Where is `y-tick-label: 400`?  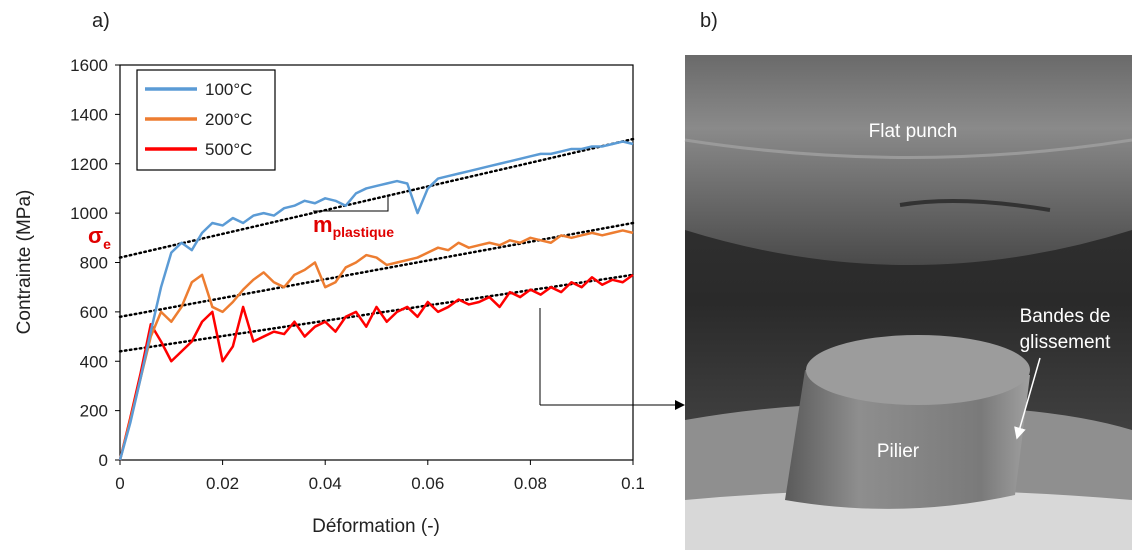 y-tick-label: 400 is located at coordinates (94, 361).